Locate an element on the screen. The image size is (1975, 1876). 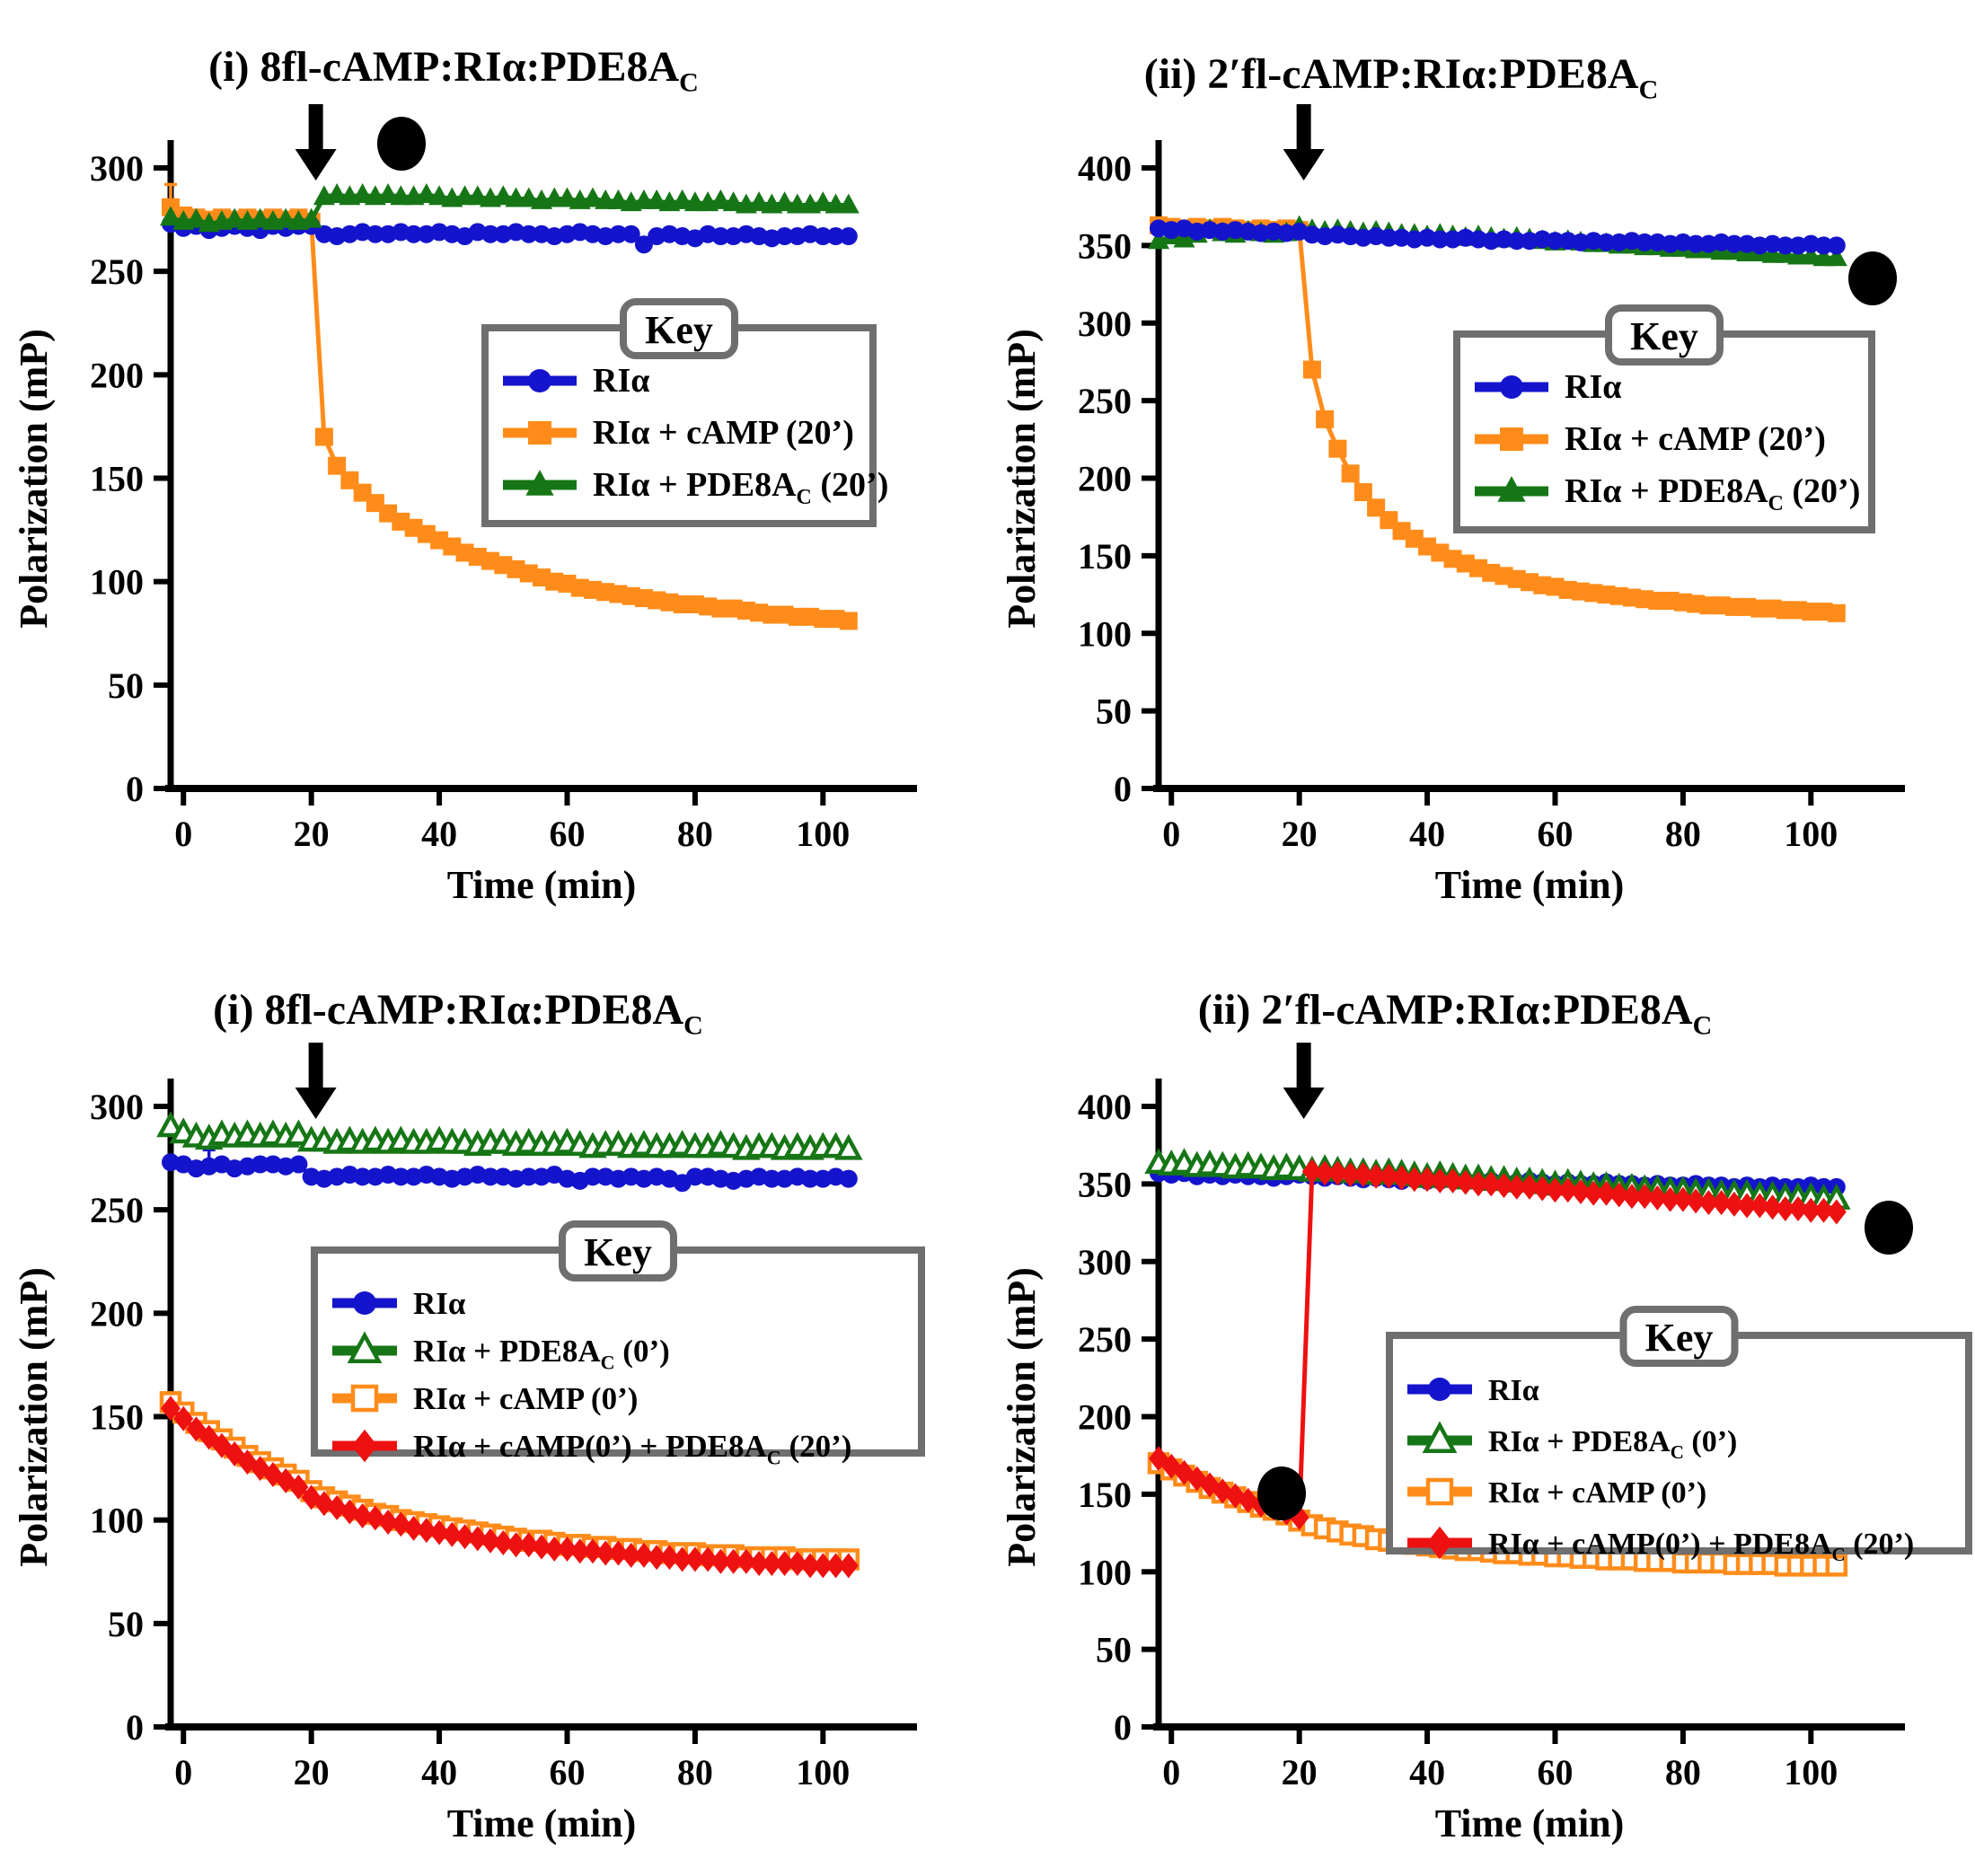
series-green-triangle is located at coordinates (510, 207).